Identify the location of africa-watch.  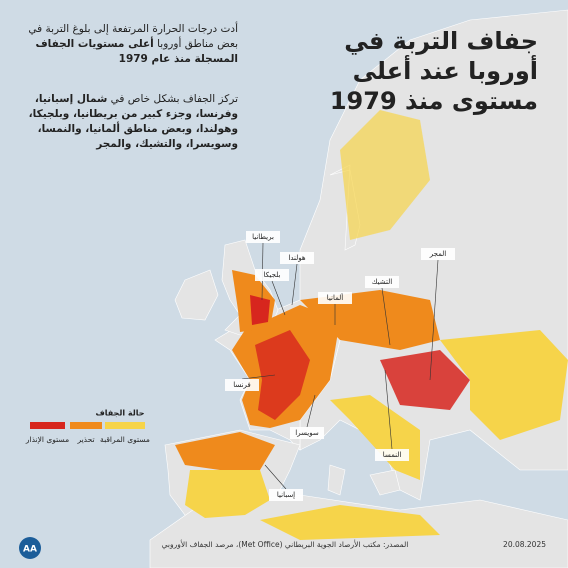
(350, 522).